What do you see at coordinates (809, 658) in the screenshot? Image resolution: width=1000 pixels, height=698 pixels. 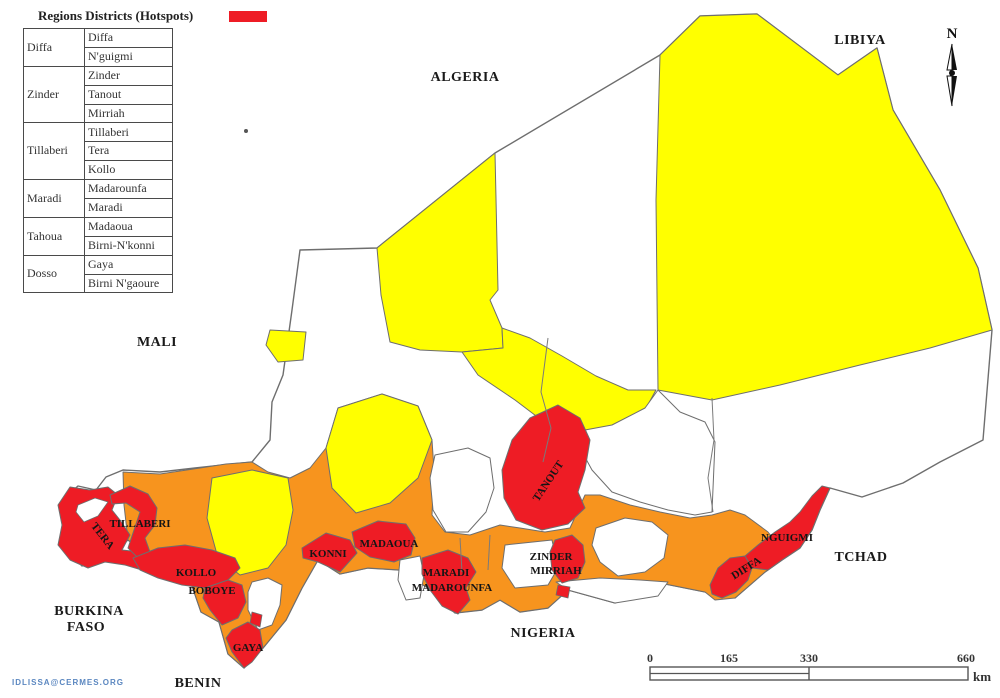 I see `scale-tick-330: 330` at bounding box center [809, 658].